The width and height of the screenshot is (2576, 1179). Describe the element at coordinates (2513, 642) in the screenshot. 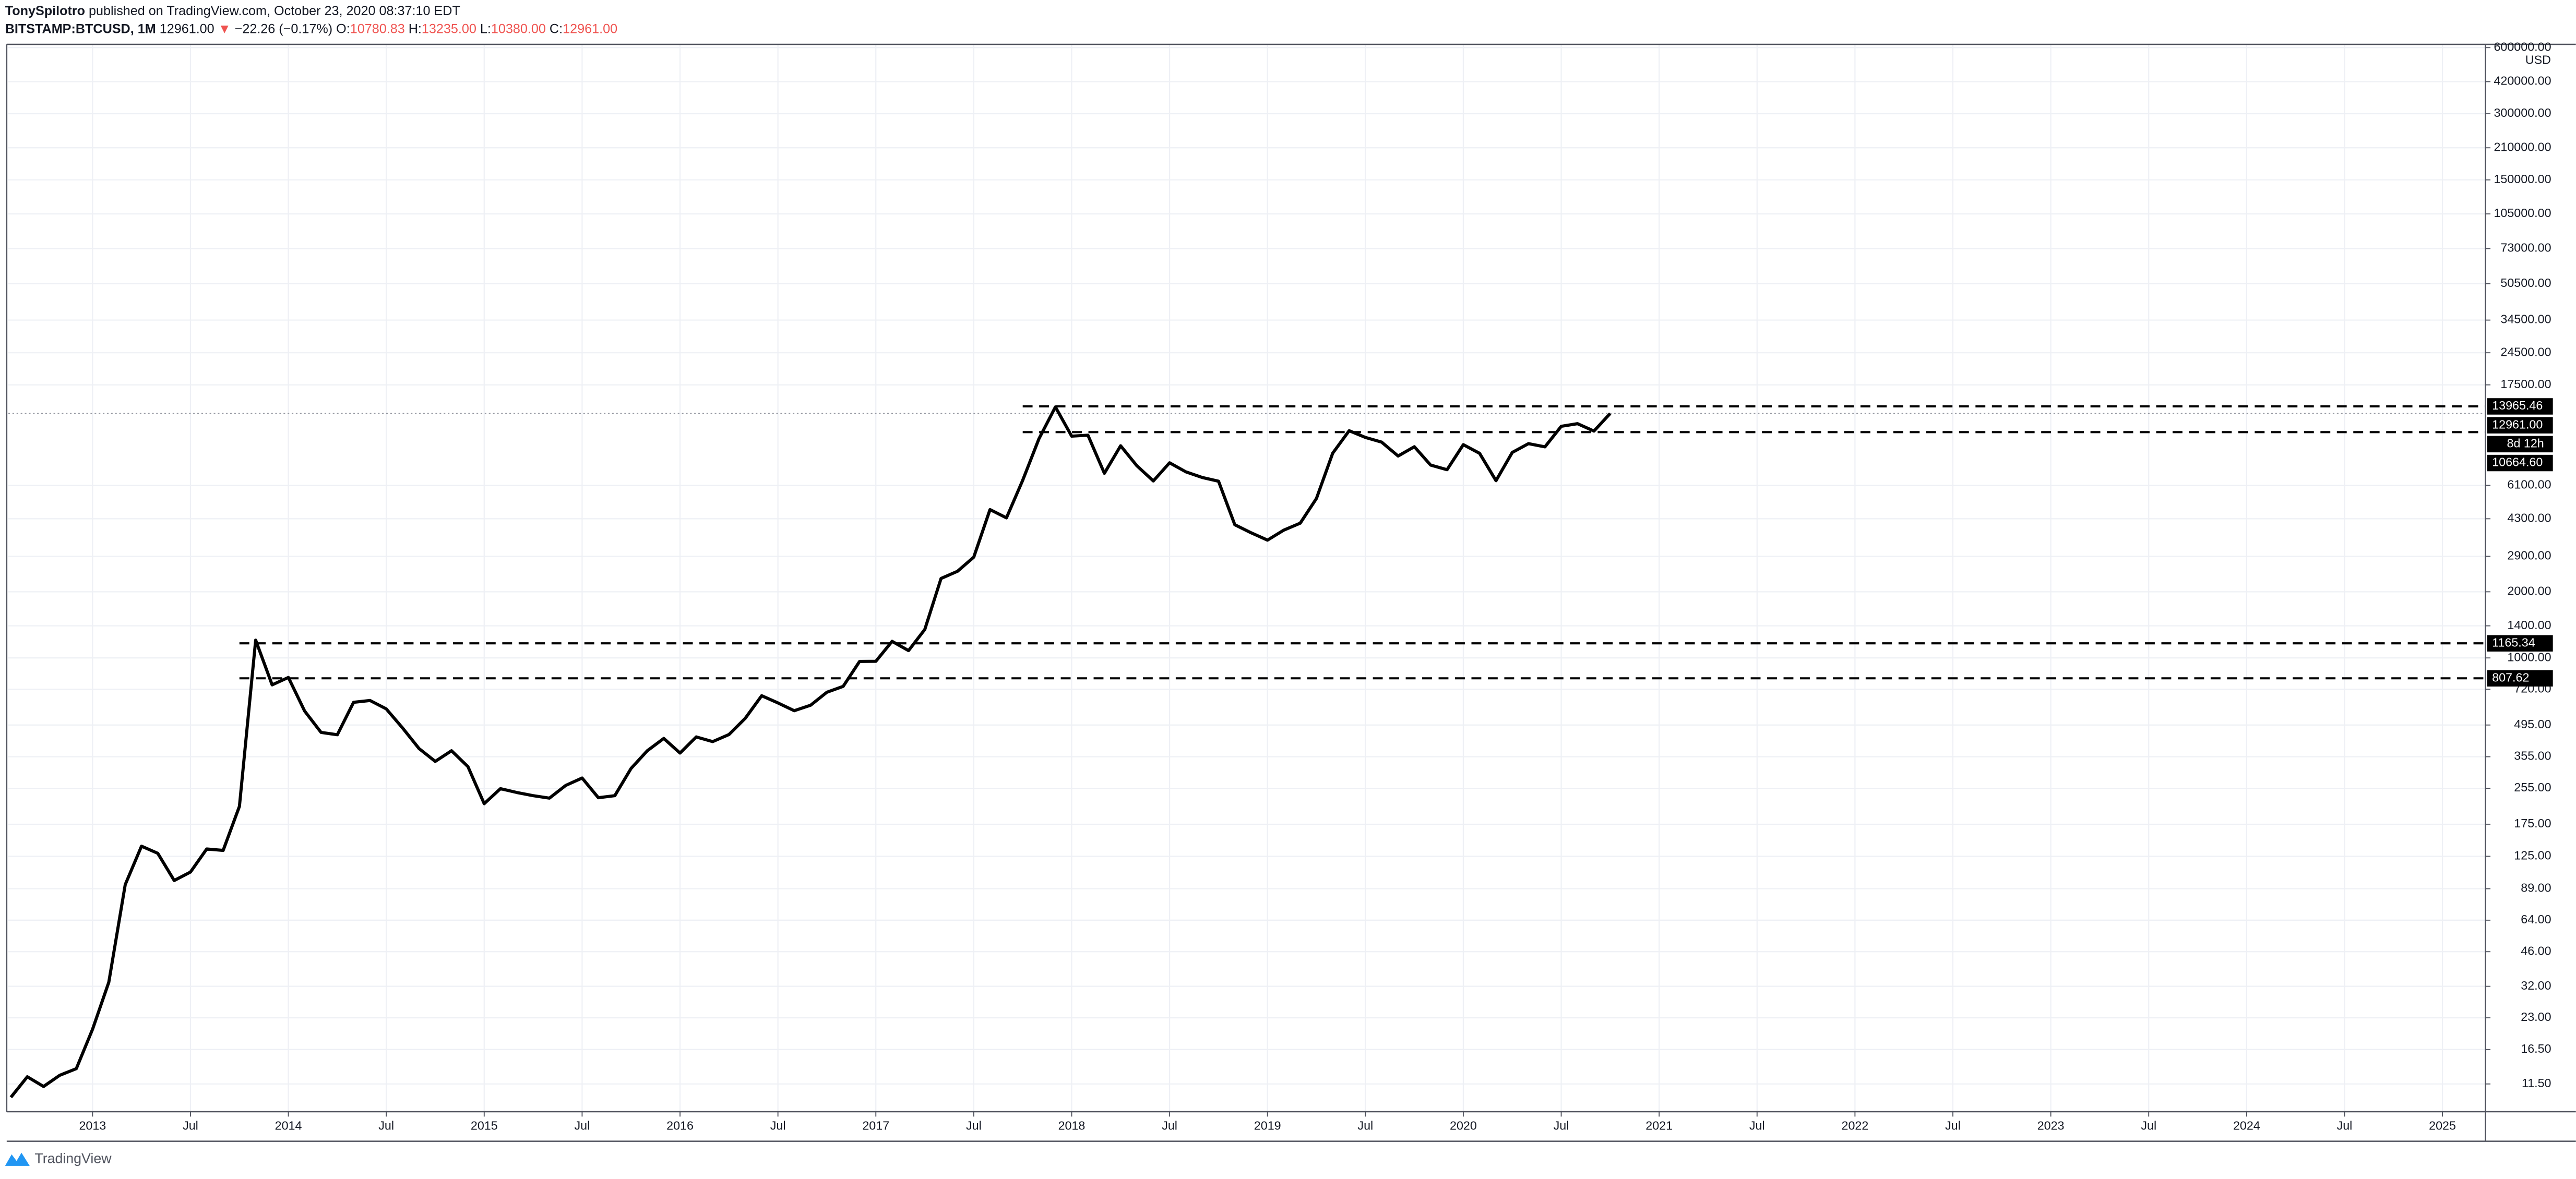

I see `price-label: 1165.34` at that location.